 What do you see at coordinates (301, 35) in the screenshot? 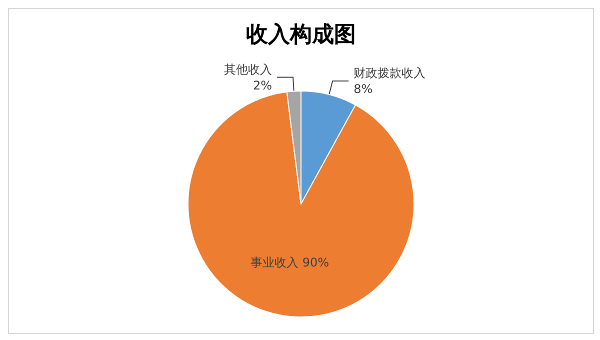
I see `chart-title: 收入构成图` at bounding box center [301, 35].